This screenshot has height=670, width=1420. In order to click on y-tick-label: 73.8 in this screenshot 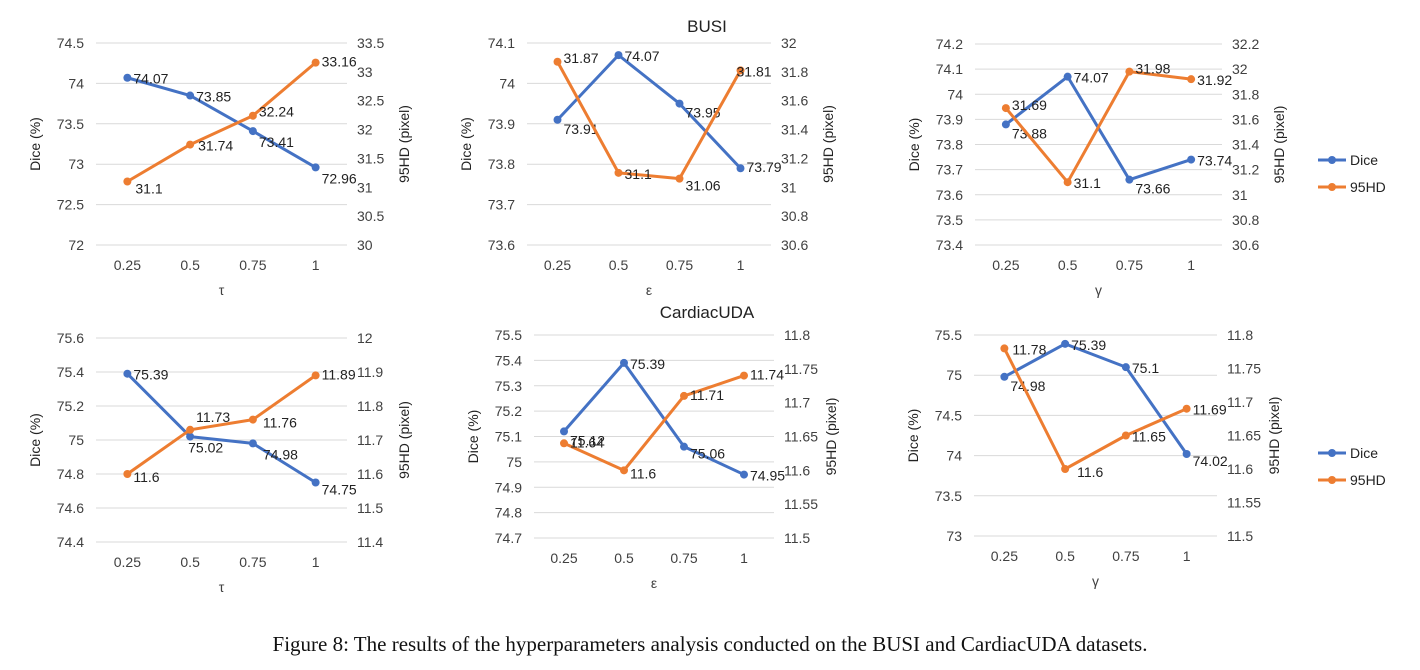, I will do `click(949, 145)`.